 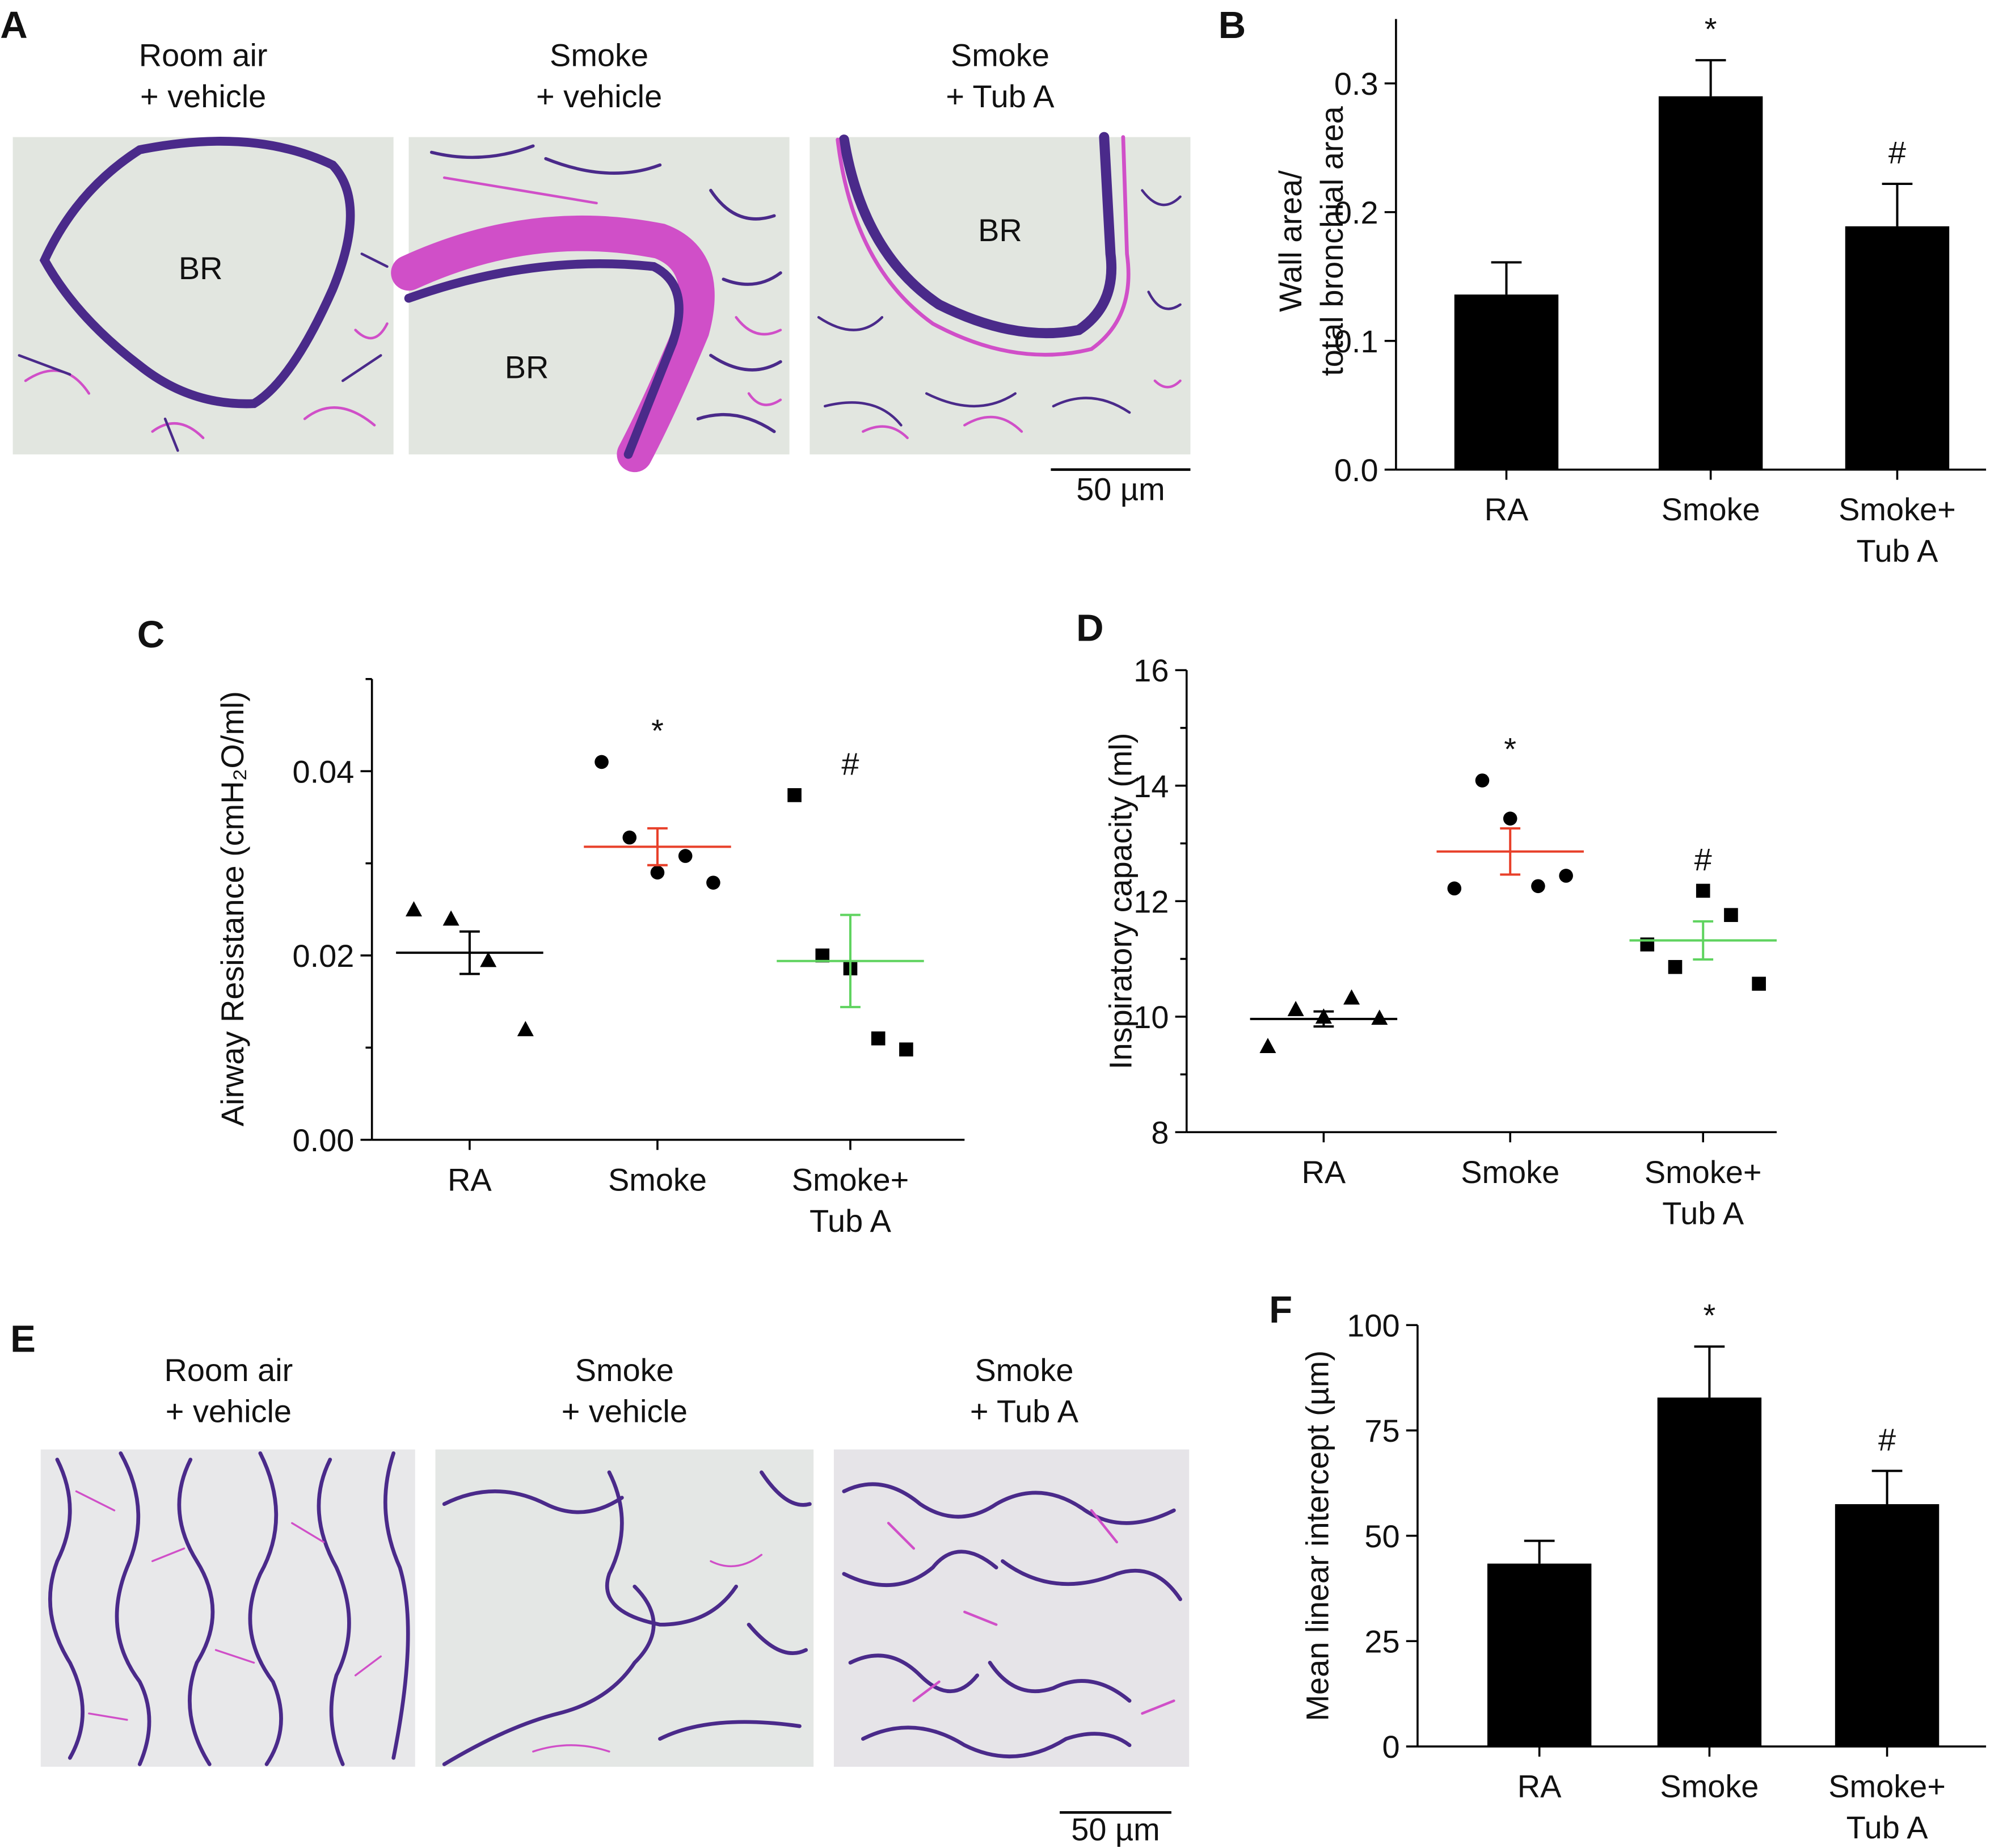 I want to click on panel-letter: F, so click(x=1280, y=1310).